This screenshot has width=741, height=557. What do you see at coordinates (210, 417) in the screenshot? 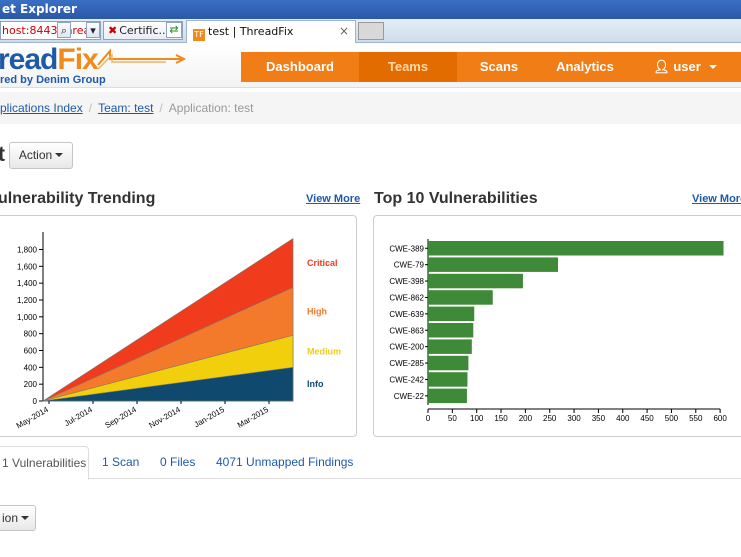
I see `x-tick-label: Jan-2015` at bounding box center [210, 417].